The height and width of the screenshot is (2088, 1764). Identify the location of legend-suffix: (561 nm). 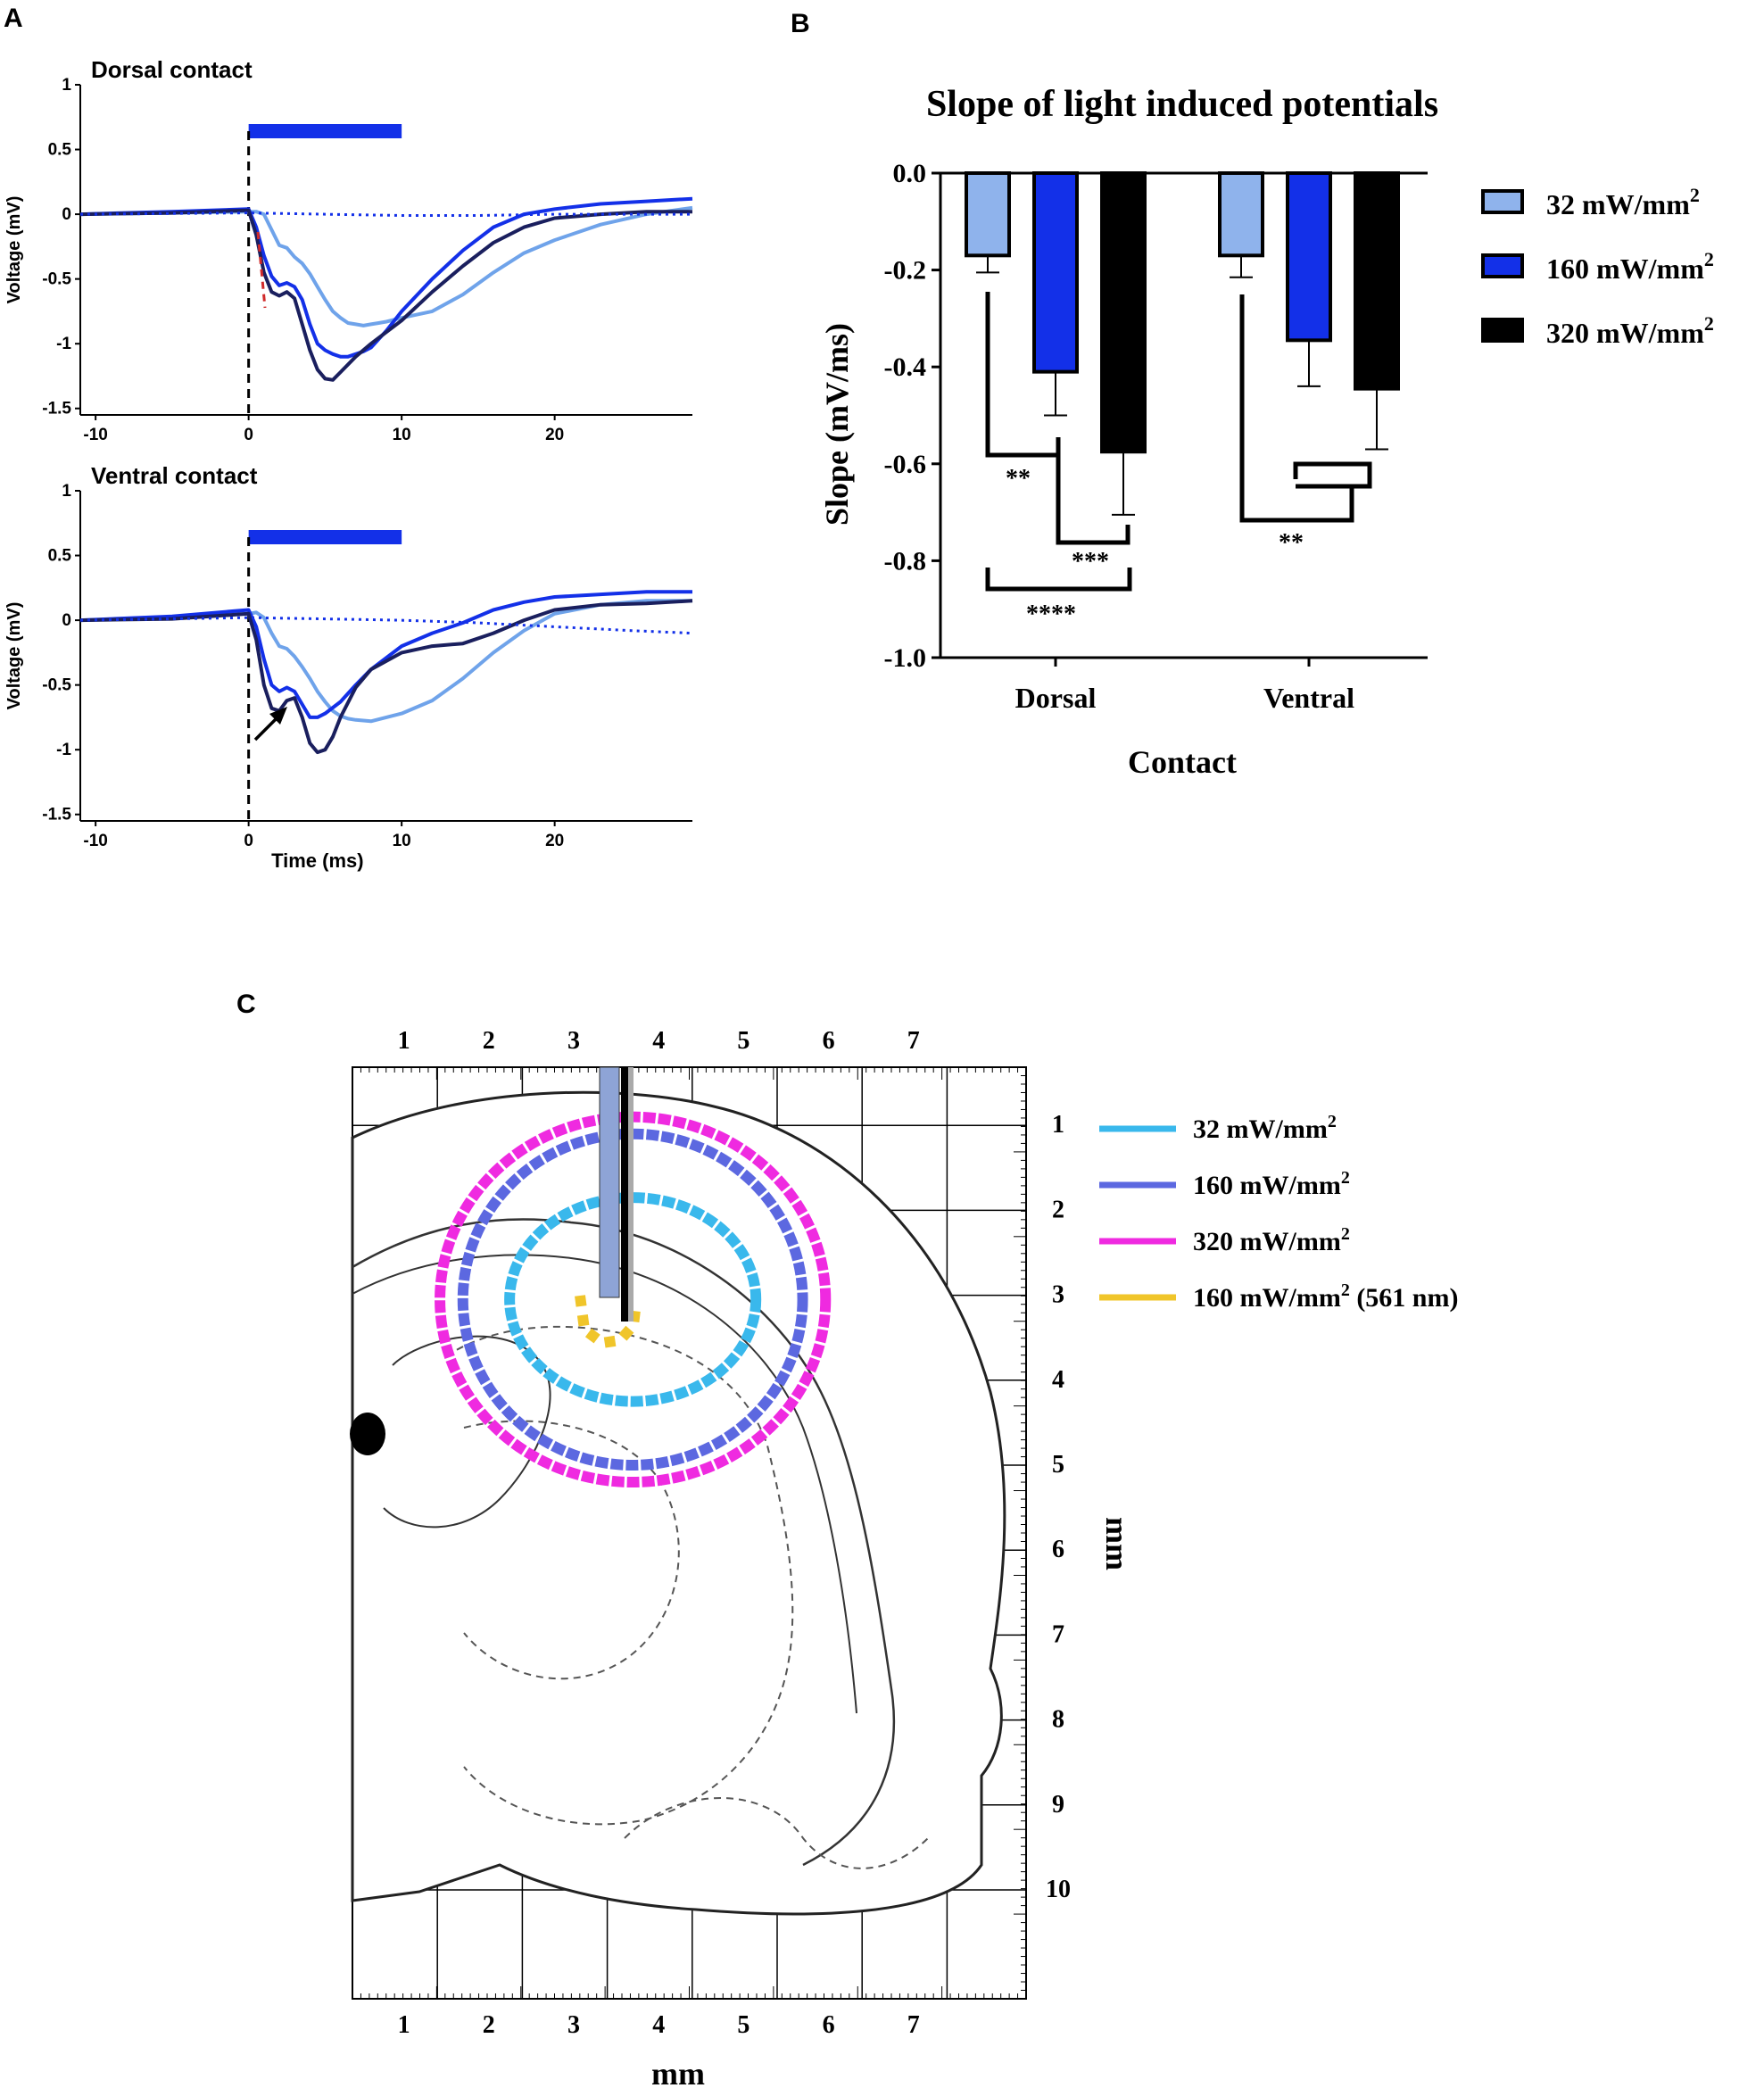
(1404, 1298).